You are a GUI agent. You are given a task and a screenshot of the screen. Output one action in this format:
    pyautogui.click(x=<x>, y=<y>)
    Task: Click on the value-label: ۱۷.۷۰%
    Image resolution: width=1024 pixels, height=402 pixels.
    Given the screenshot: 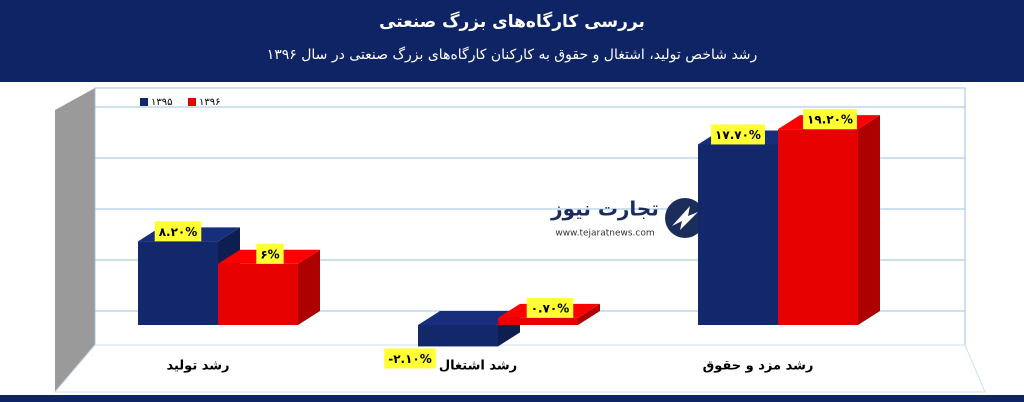 What is the action you would take?
    pyautogui.click(x=738, y=135)
    